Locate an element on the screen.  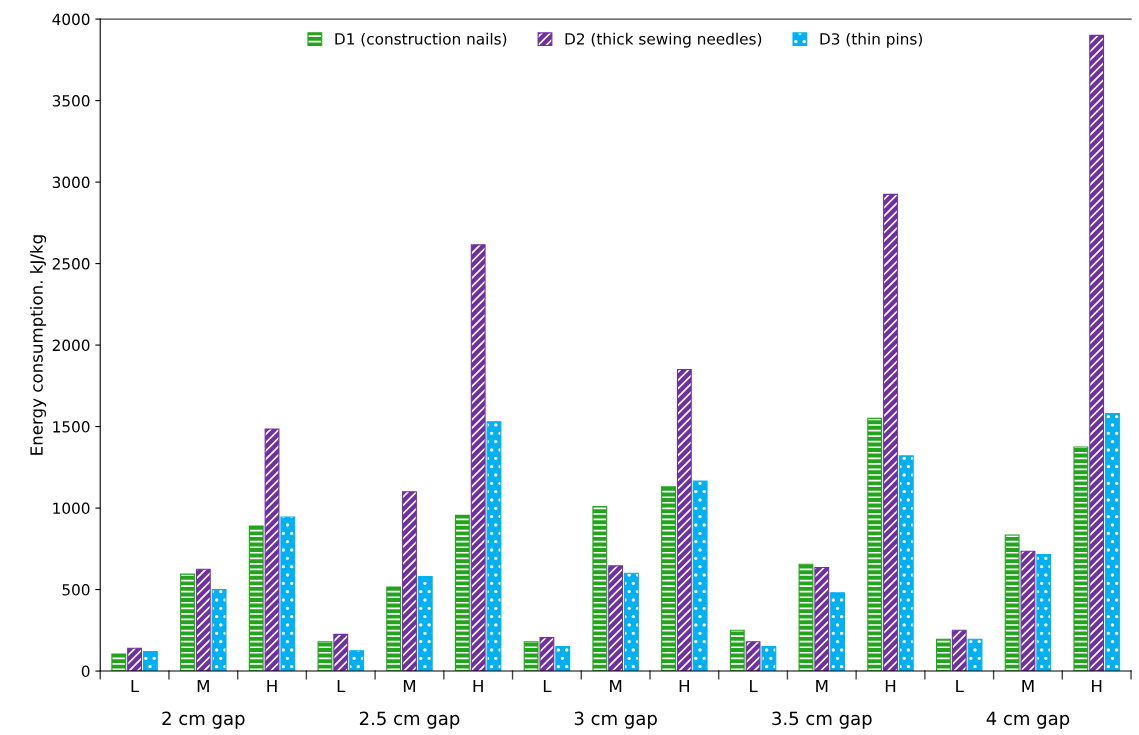
legend-label: D1 (construction nails) is located at coordinates (421, 39).